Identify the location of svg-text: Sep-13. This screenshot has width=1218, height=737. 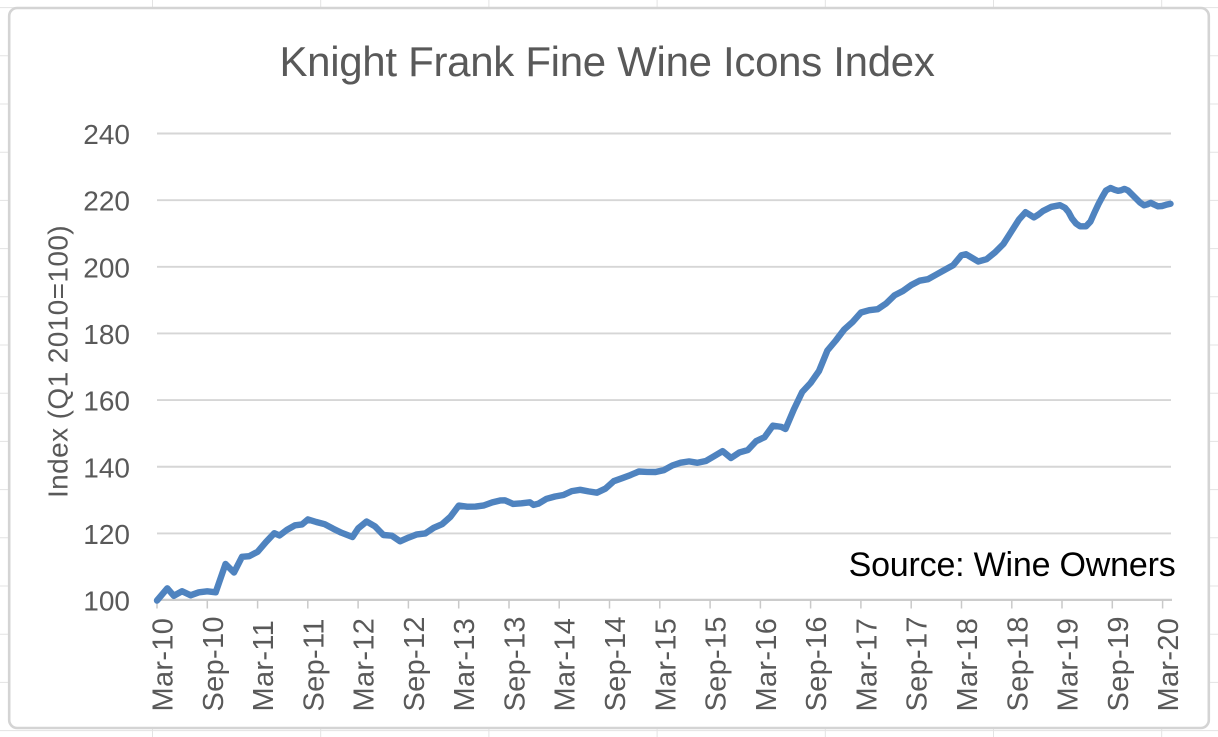
(516, 663).